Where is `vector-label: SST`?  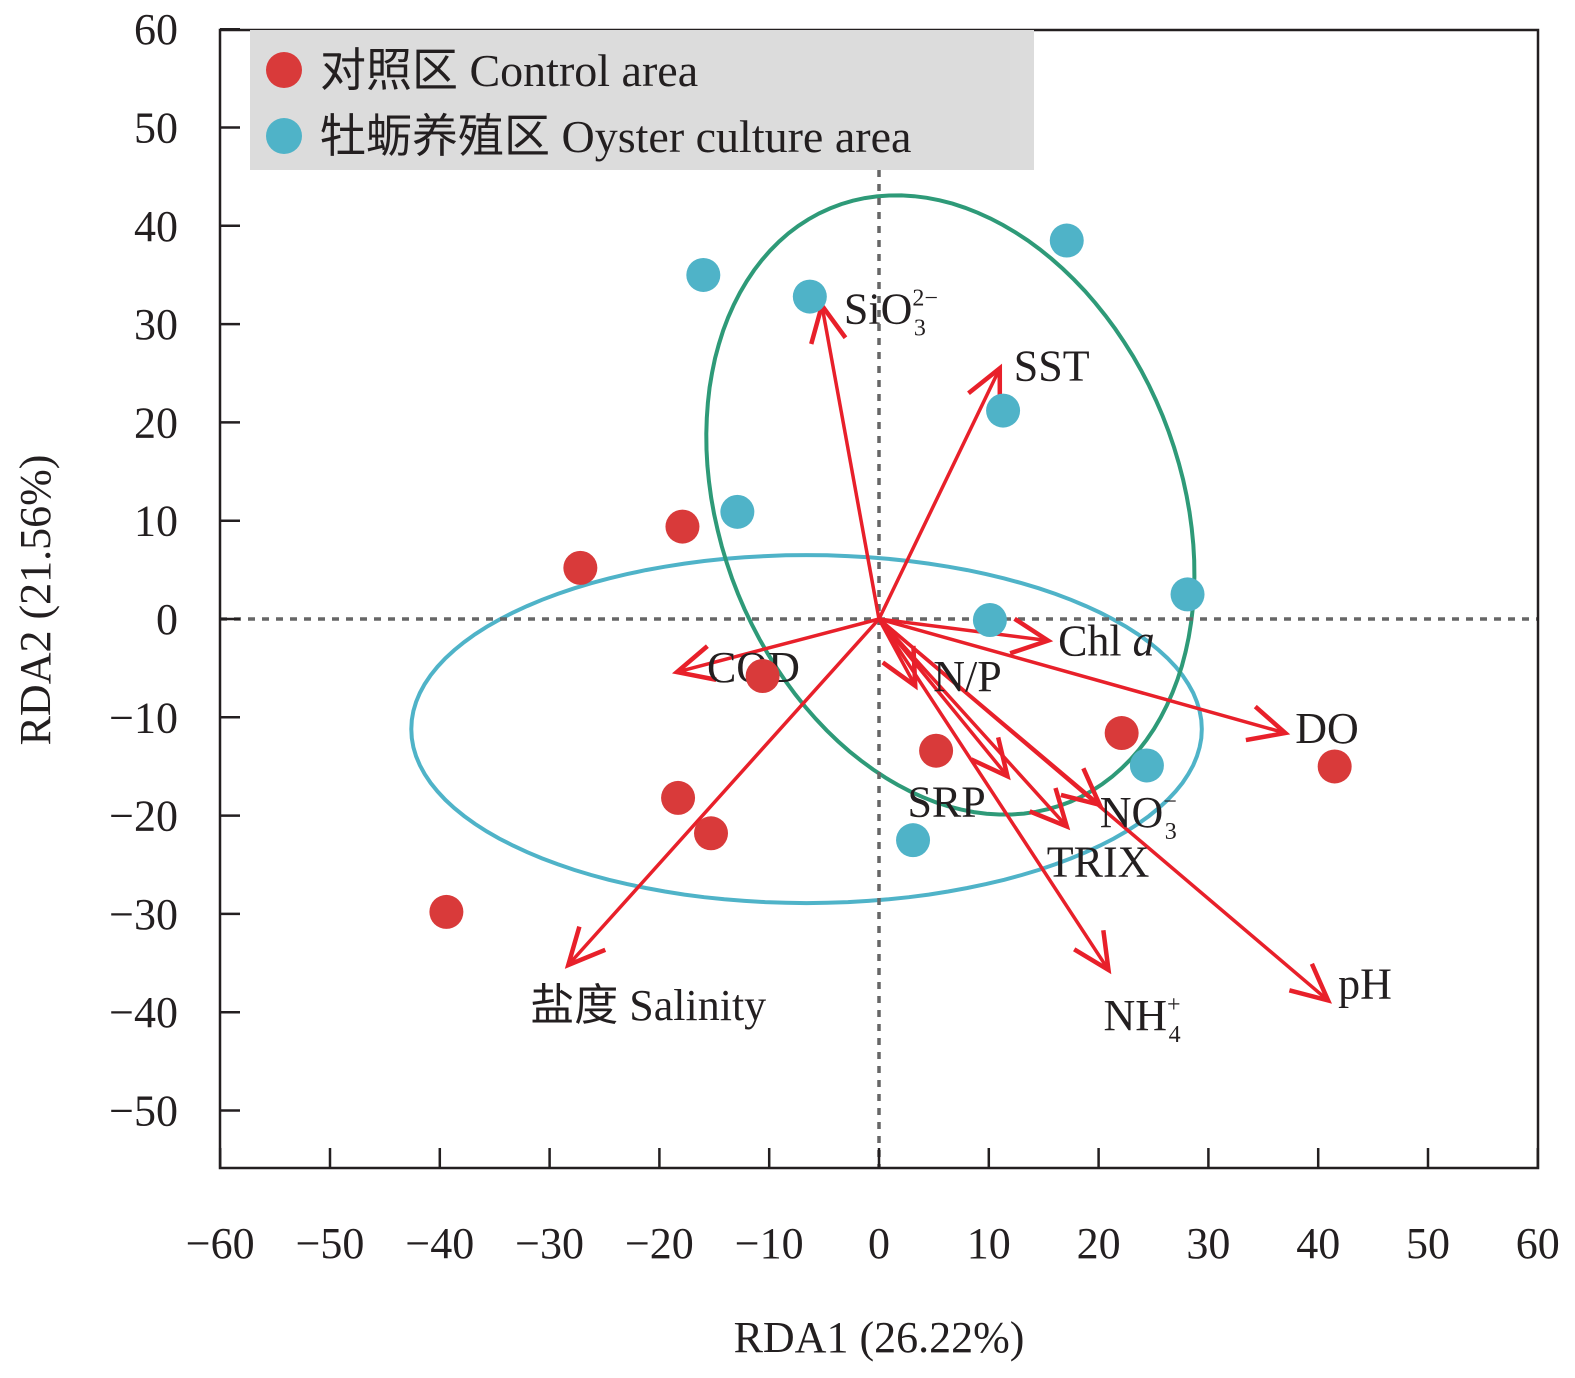
vector-label: SST is located at coordinates (1052, 365).